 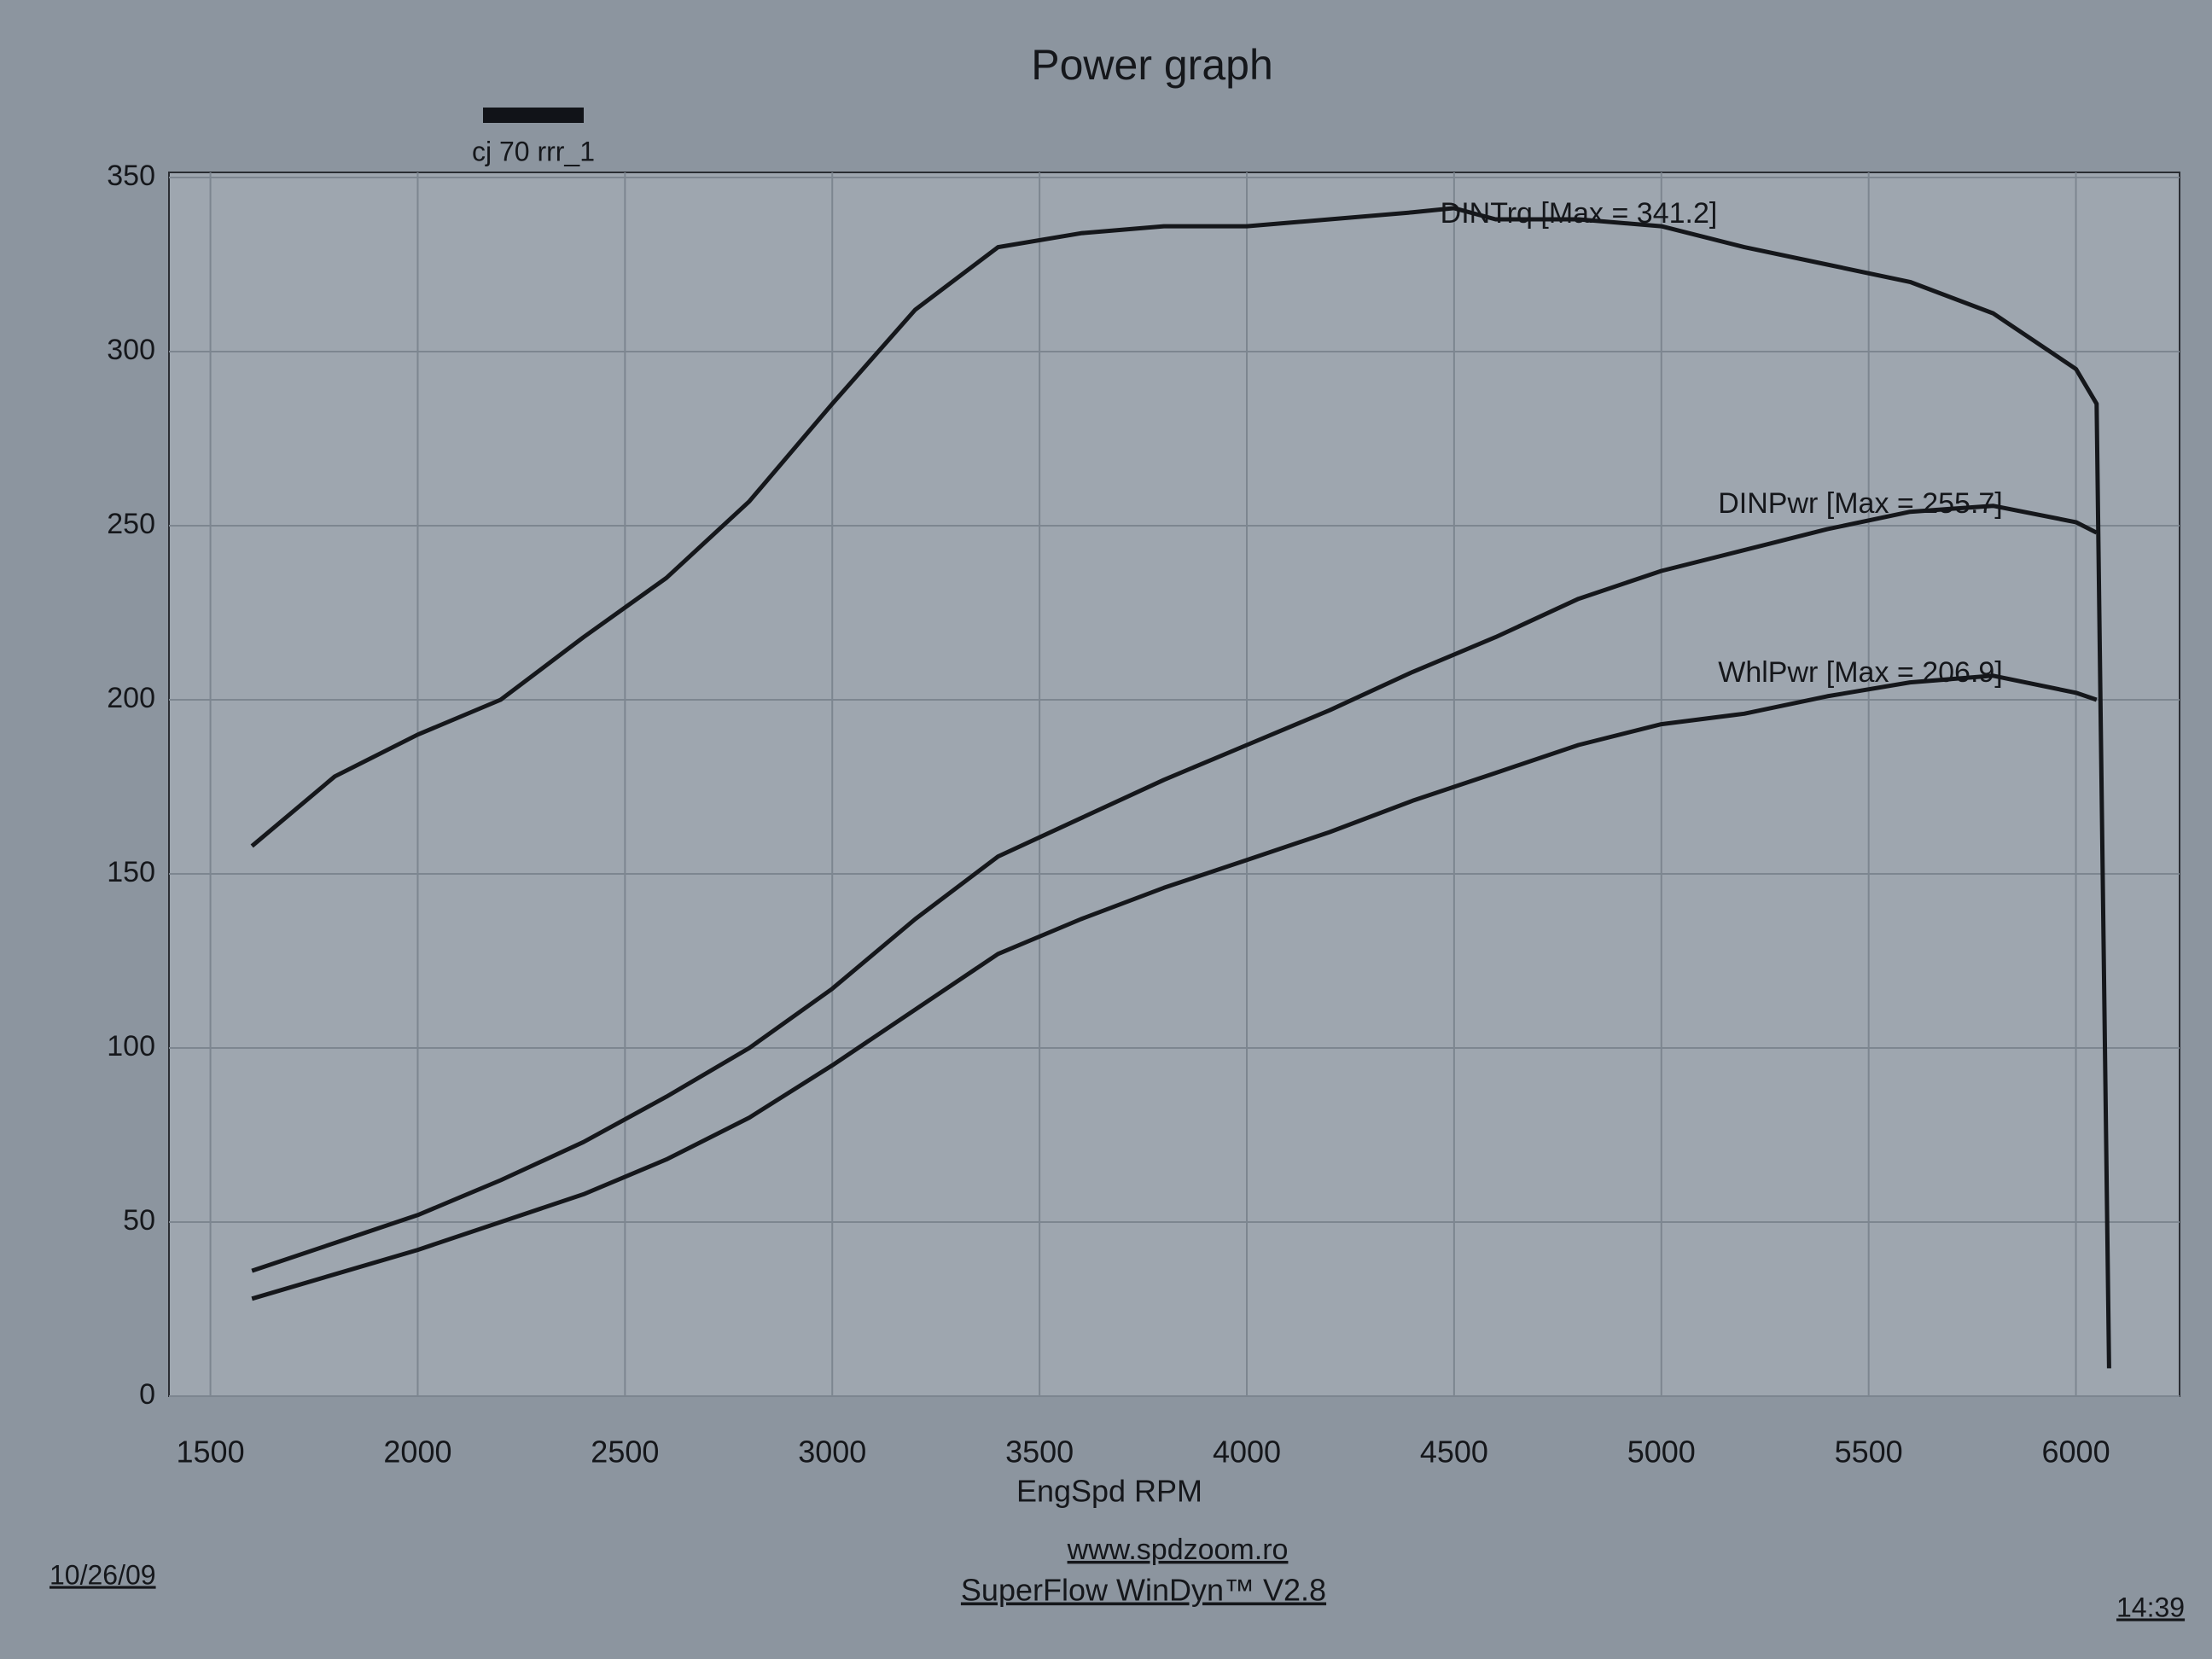 I want to click on y-tick-label: 50, so click(x=139, y=1220).